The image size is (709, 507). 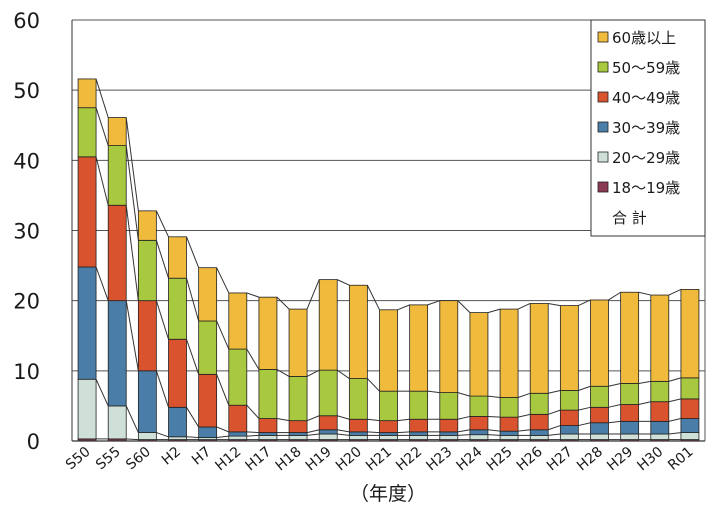 I want to click on legend-label: 18～19歳, so click(x=646, y=188).